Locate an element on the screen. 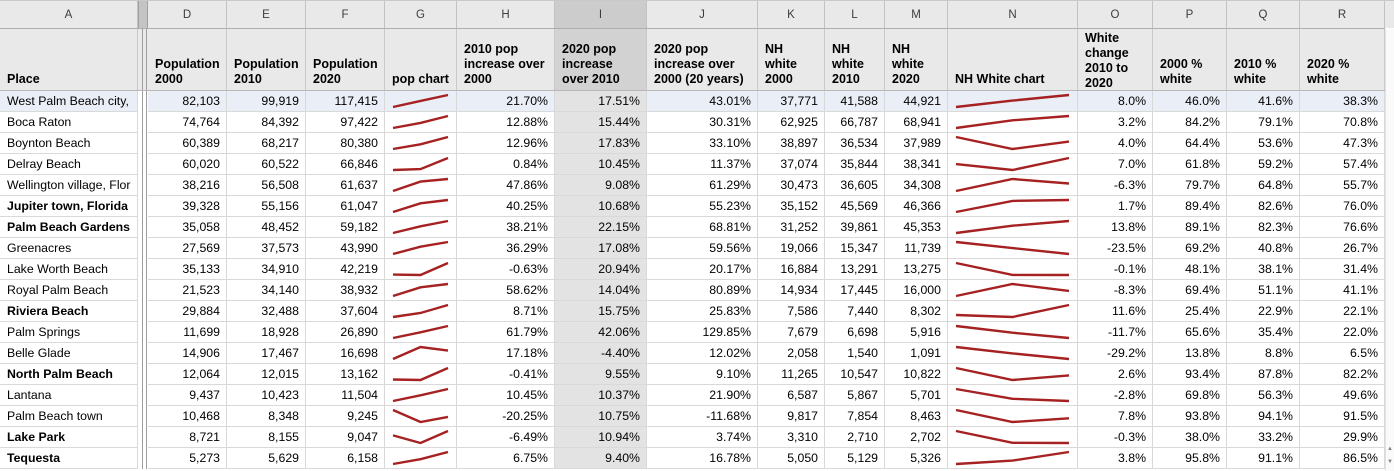 This screenshot has width=1394, height=471. cell-nhw-2020: 10,822 is located at coordinates (916, 374).